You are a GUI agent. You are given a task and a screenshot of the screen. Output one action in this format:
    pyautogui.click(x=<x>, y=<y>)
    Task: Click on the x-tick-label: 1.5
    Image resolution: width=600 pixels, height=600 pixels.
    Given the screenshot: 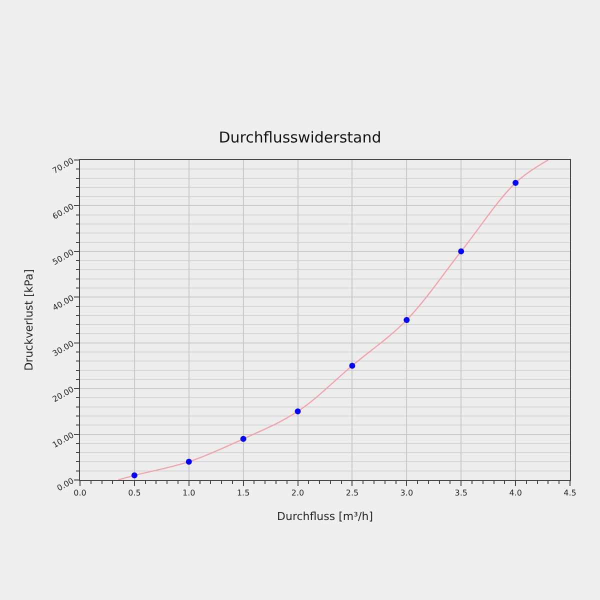 What is the action you would take?
    pyautogui.click(x=243, y=493)
    